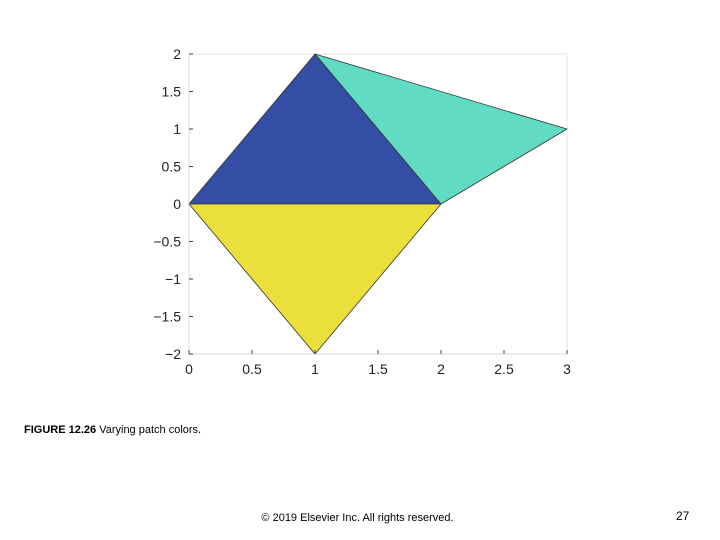  What do you see at coordinates (315, 369) in the screenshot?
I see `x-tick-label: 1` at bounding box center [315, 369].